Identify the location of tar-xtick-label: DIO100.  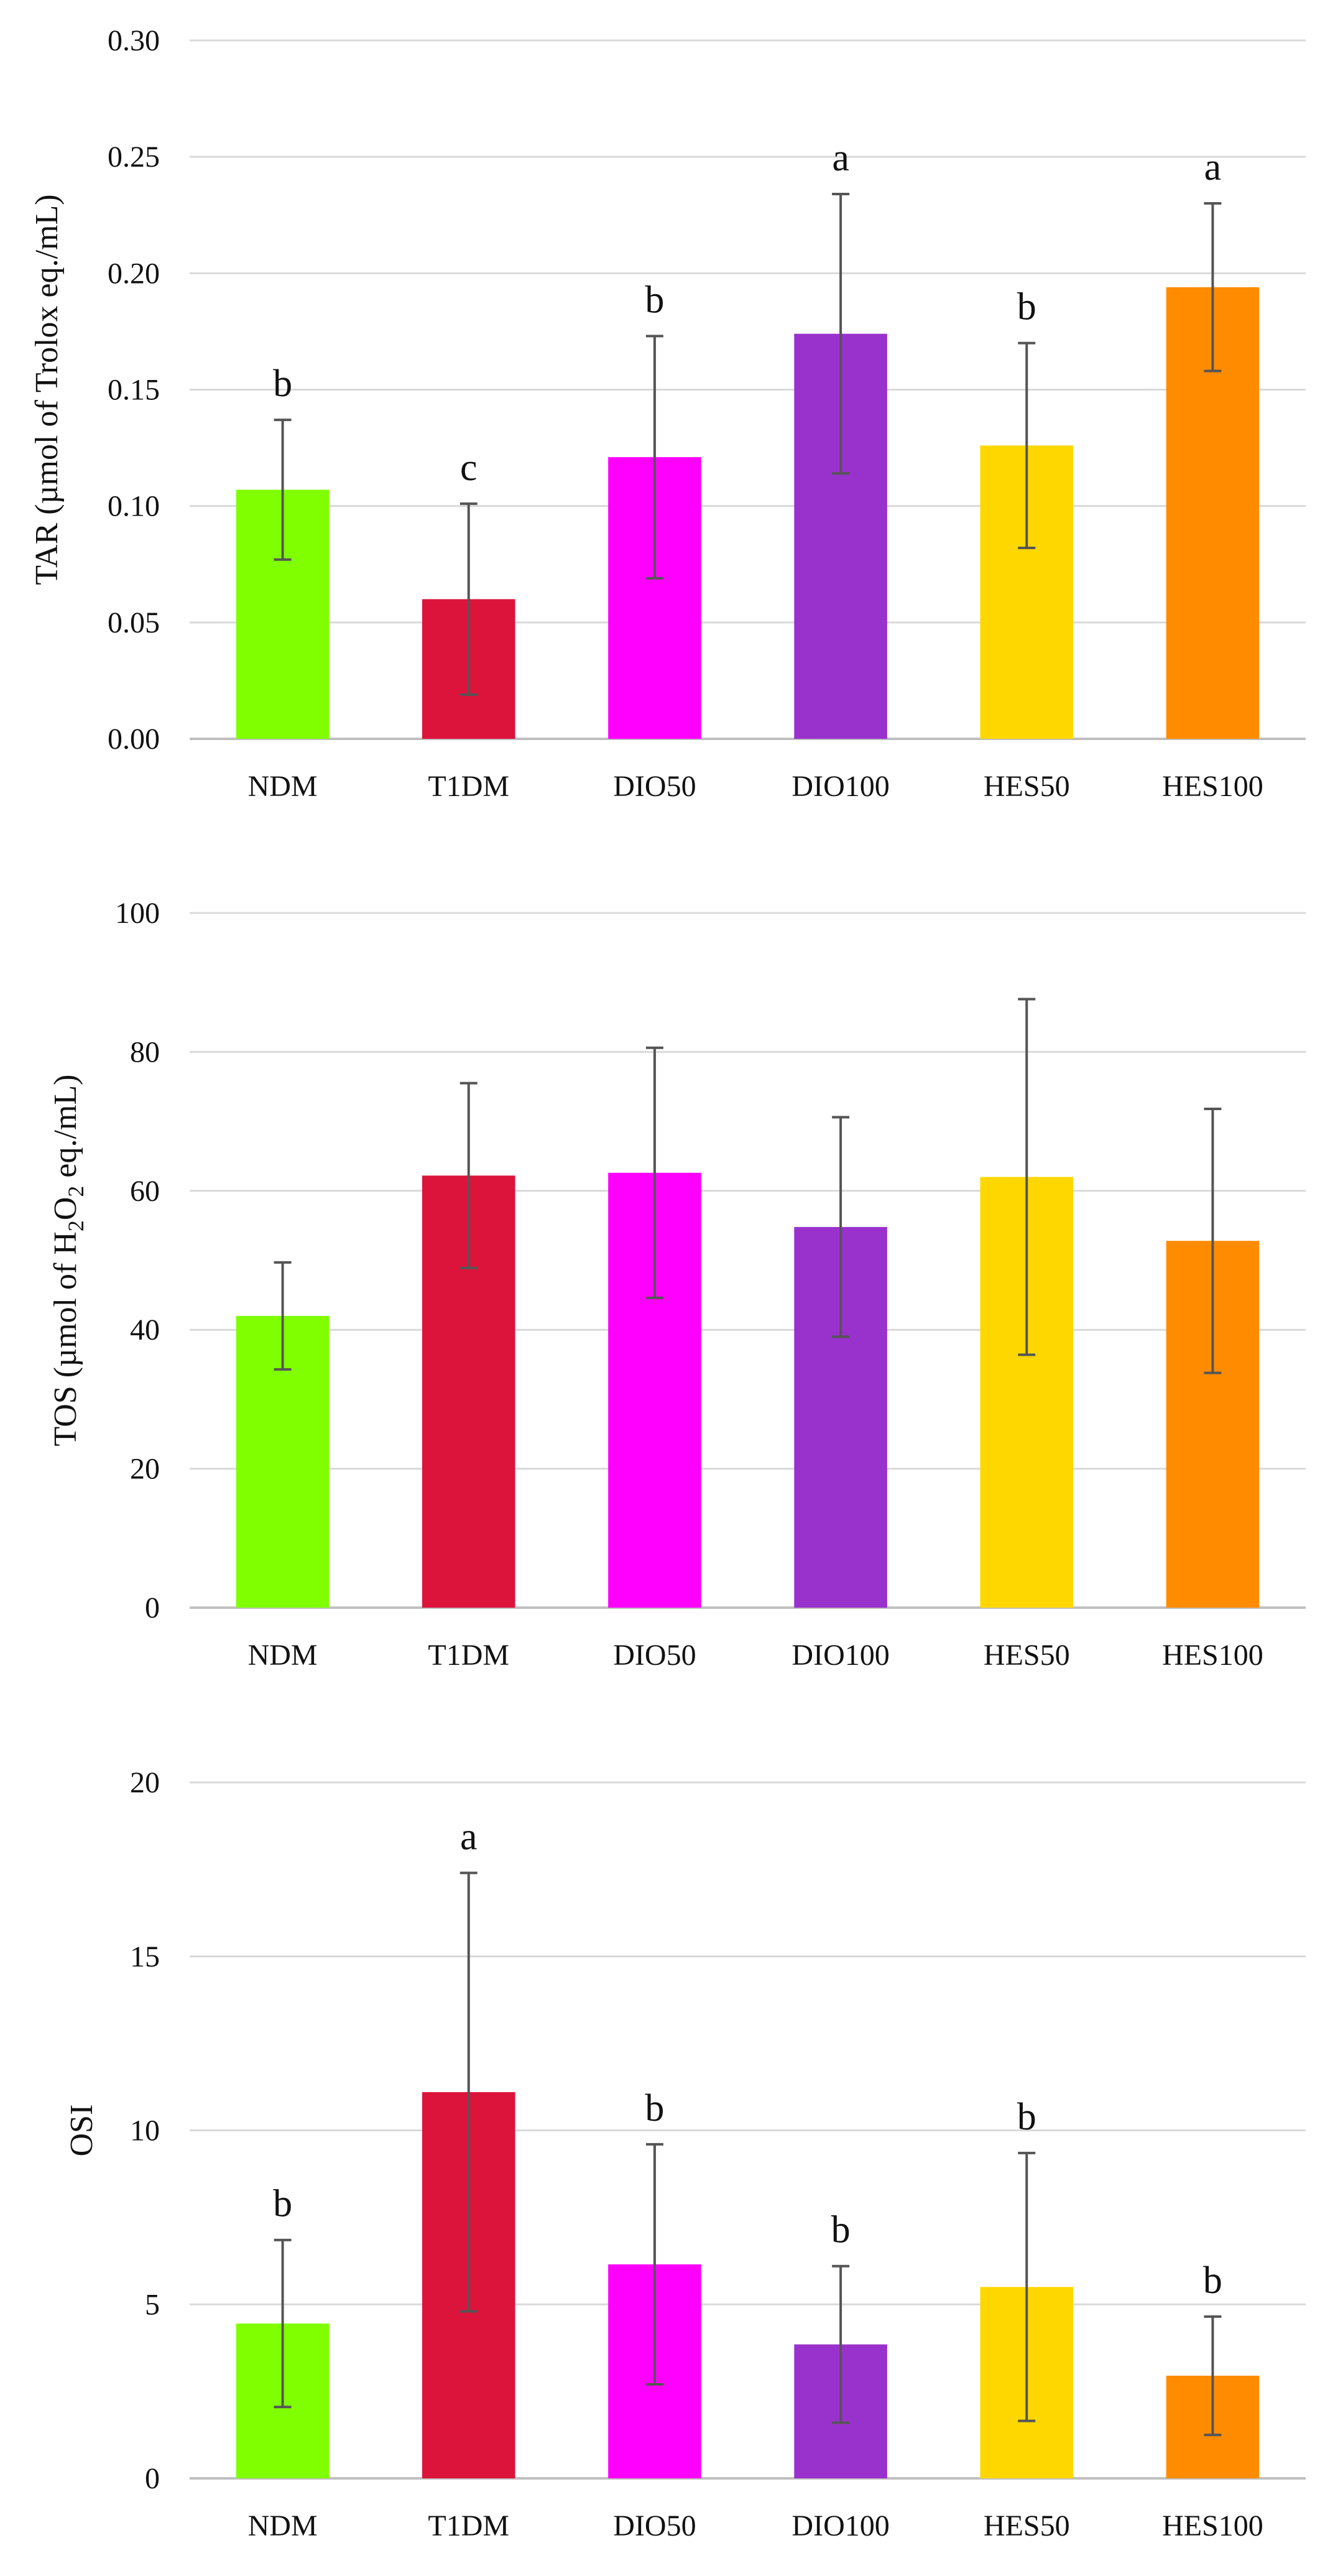
(840, 787).